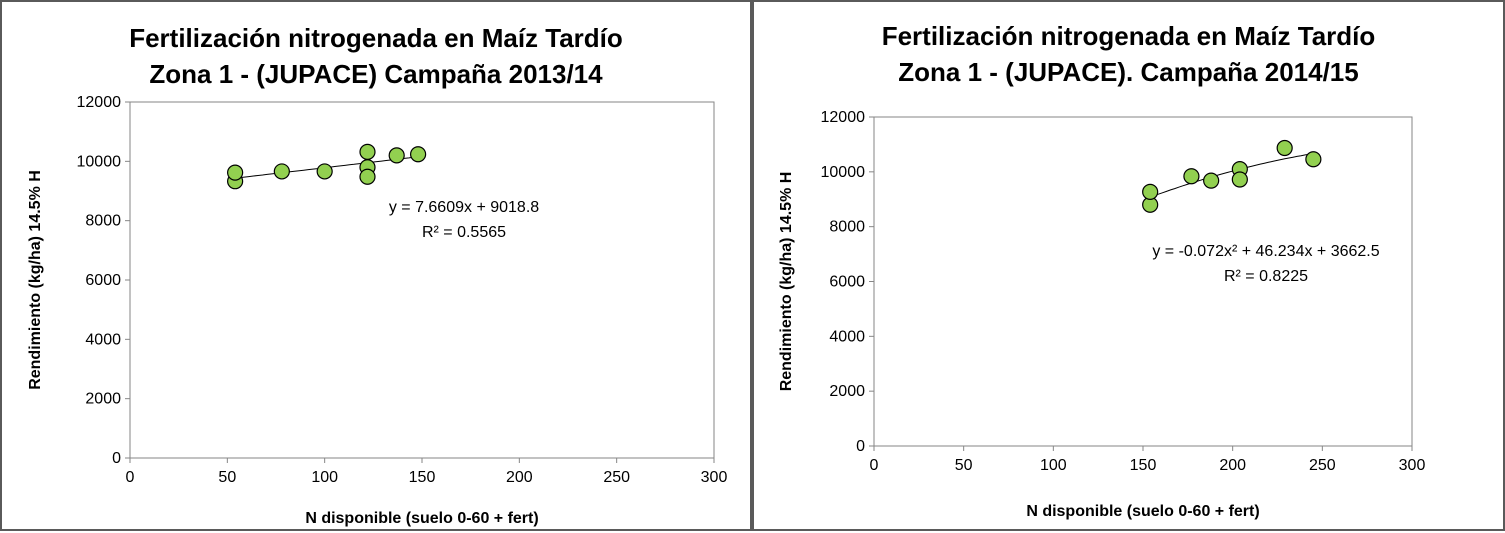 The width and height of the screenshot is (1505, 533). I want to click on r-squared-label: R² = 0.8225, so click(1266, 276).